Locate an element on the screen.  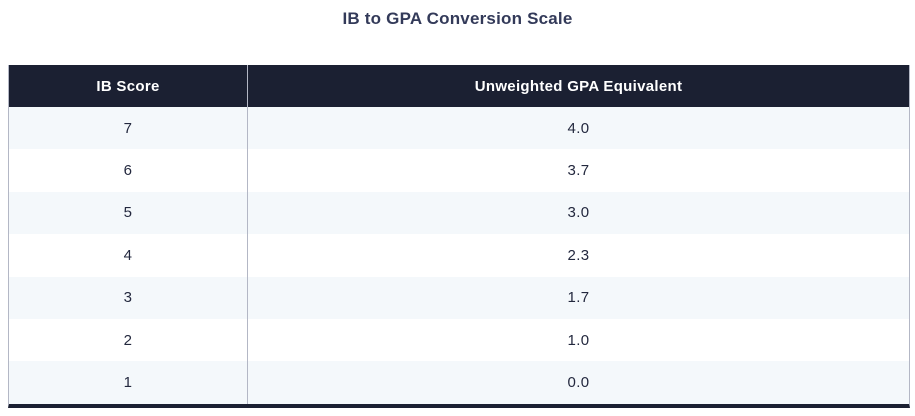
column-header-ib-score: IB Score is located at coordinates (128, 86).